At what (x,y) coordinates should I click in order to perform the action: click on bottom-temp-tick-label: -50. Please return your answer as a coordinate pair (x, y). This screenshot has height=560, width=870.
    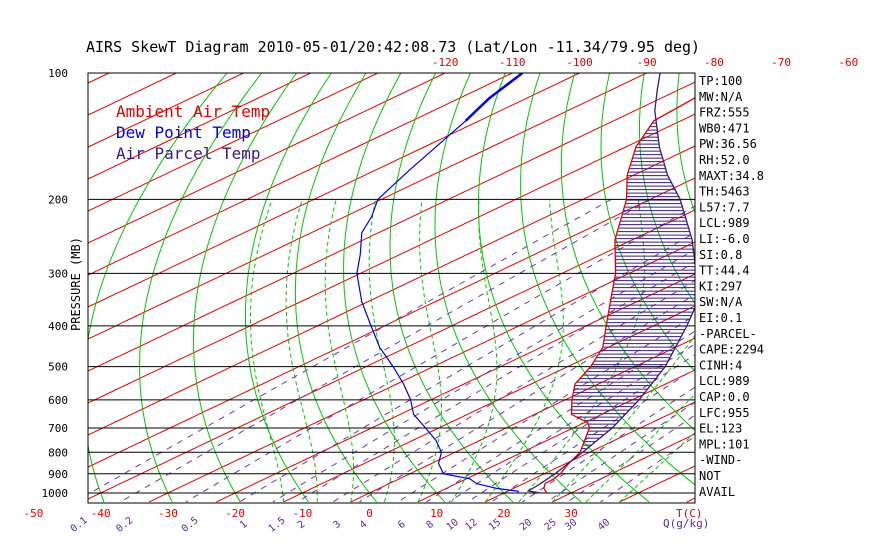
    Looking at the image, I should click on (34, 513).